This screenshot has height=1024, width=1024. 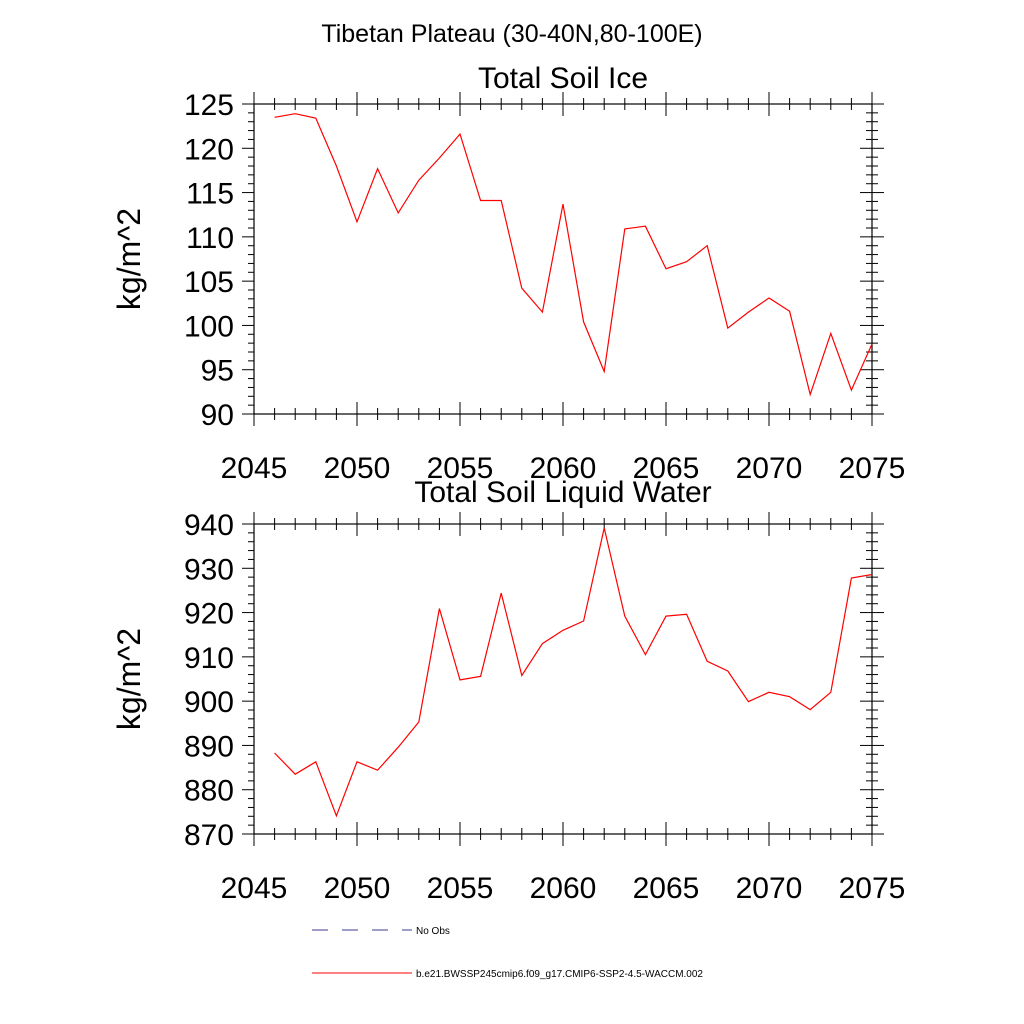 What do you see at coordinates (209, 525) in the screenshot?
I see `y-tick-label: 940` at bounding box center [209, 525].